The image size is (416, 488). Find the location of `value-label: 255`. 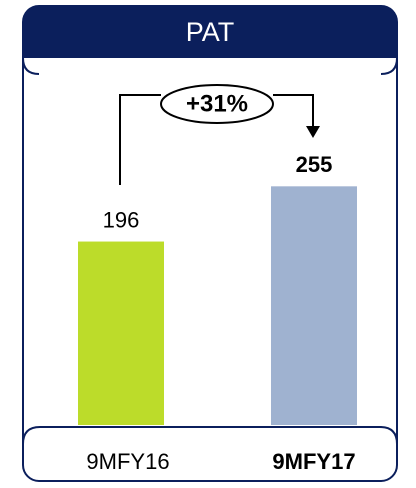

value-label: 255 is located at coordinates (314, 164).